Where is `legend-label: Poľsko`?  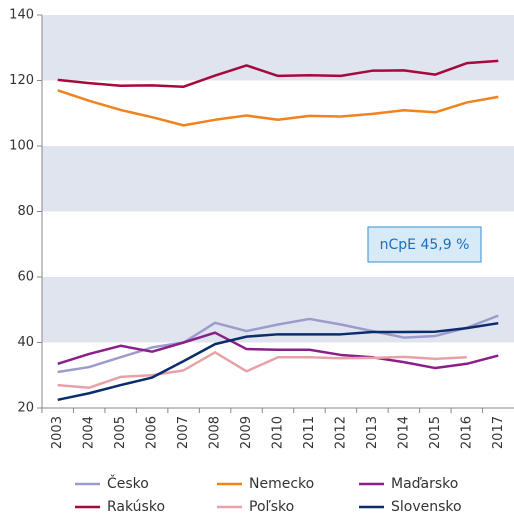
legend-label: Poľsko is located at coordinates (271, 507).